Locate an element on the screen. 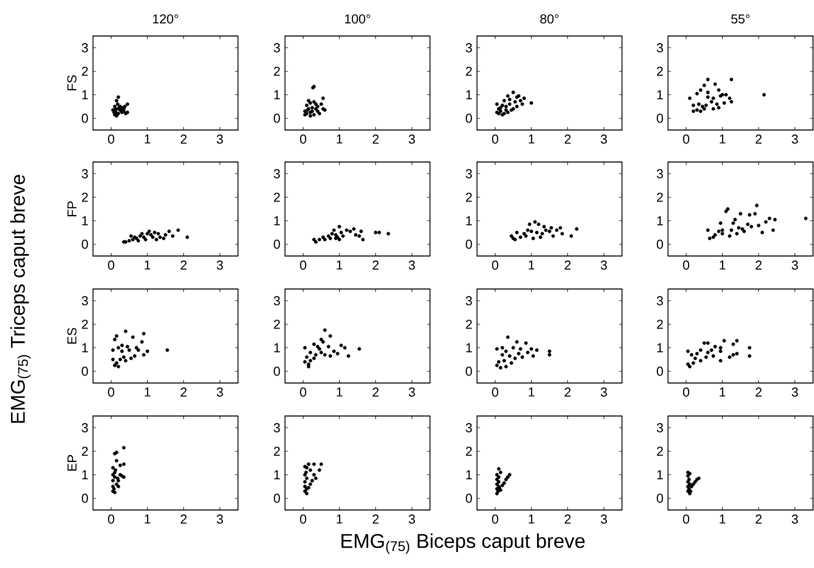  chart-title: 100° is located at coordinates (357, 19).